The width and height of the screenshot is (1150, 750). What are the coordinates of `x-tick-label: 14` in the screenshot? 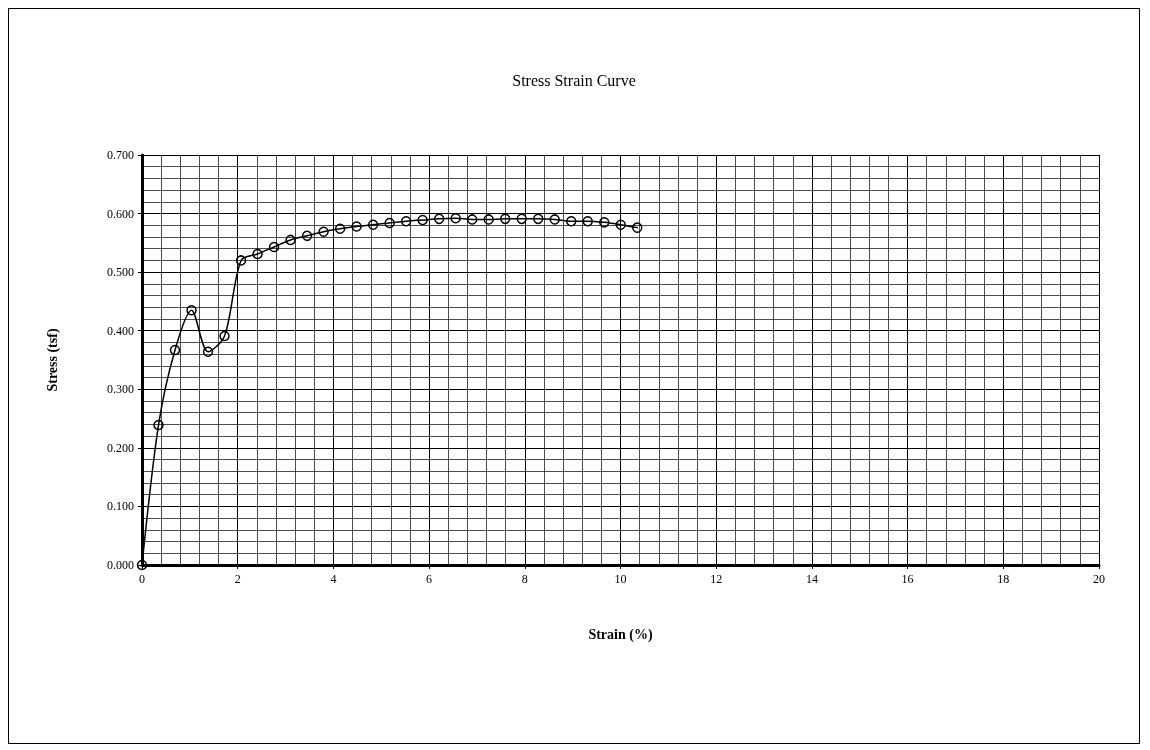 It's located at (811, 579).